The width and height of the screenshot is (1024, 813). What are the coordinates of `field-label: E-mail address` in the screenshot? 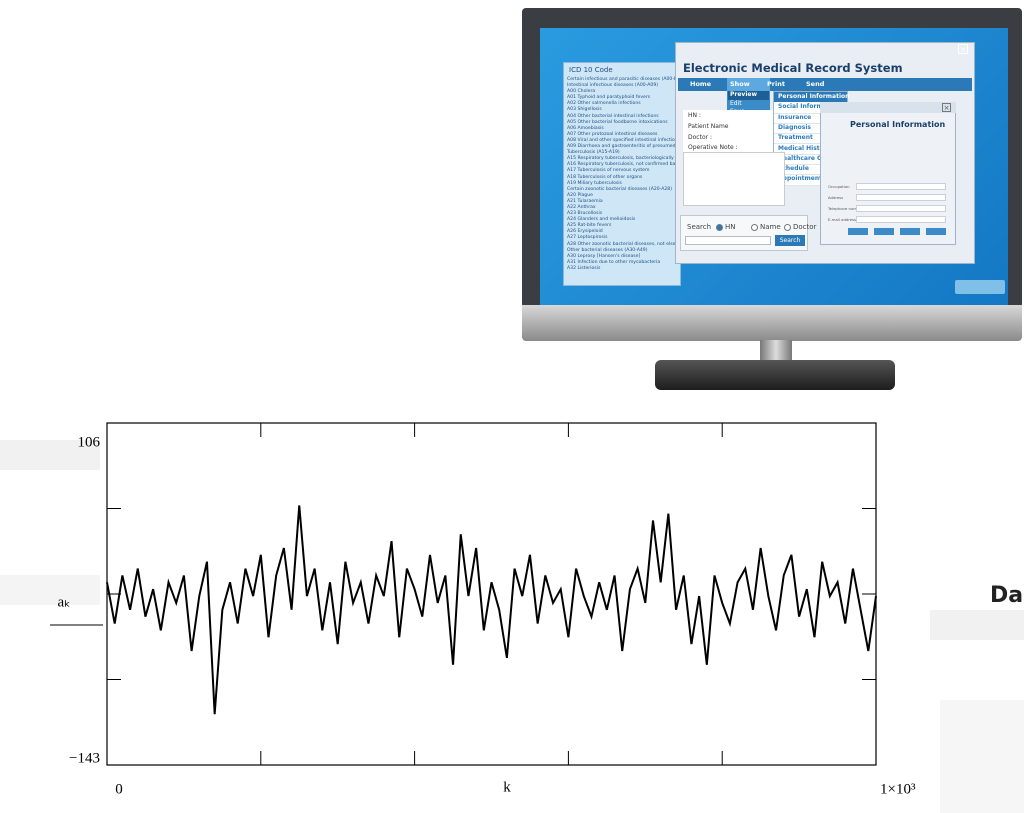 It's located at (842, 219).